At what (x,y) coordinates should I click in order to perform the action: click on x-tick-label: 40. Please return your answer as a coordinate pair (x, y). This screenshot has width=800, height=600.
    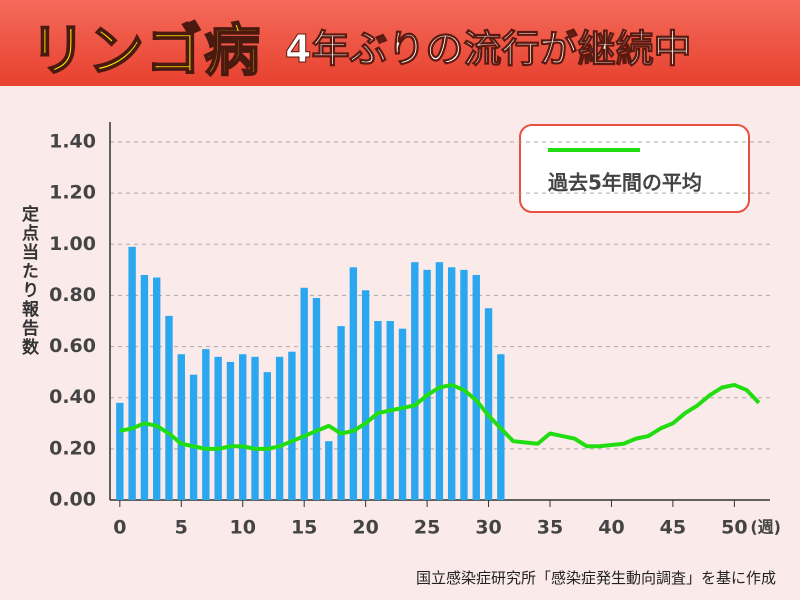
    Looking at the image, I should click on (611, 528).